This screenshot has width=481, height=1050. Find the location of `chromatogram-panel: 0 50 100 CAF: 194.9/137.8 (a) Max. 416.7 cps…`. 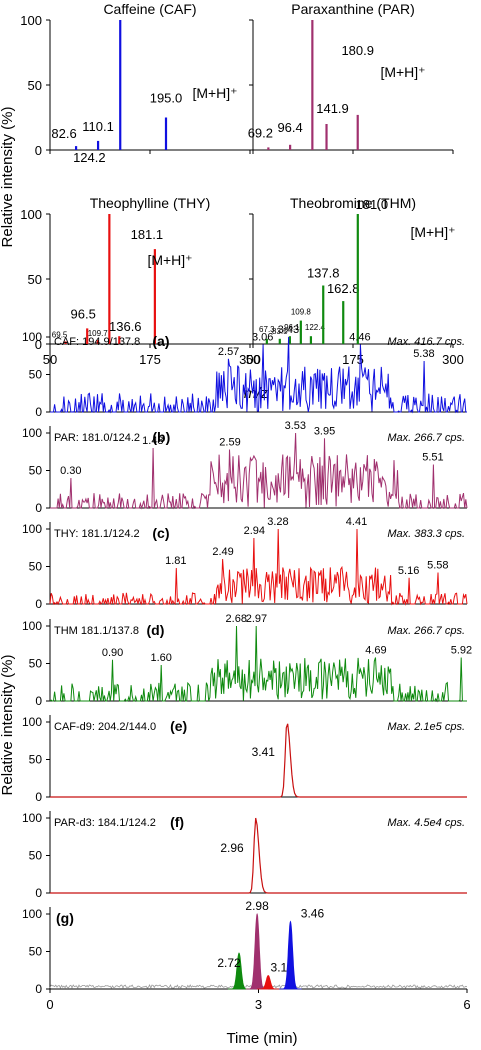

chromatogram-panel: 0 50 100 CAF: 194.9/137.8 (a) Max. 416.7 cps… is located at coordinates (244, 371).